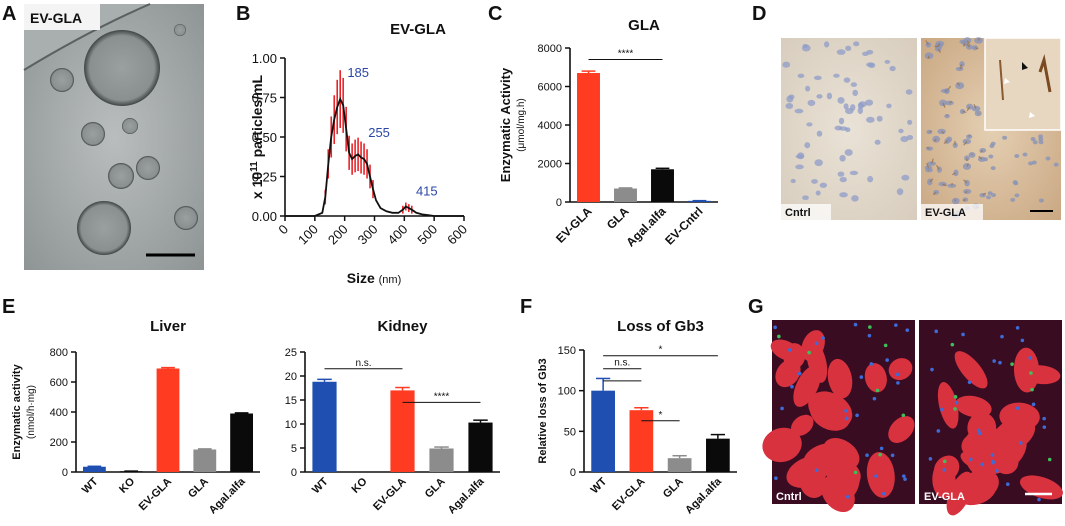  Describe the element at coordinates (358, 72) in the screenshot. I see `peak-label: 185` at that location.